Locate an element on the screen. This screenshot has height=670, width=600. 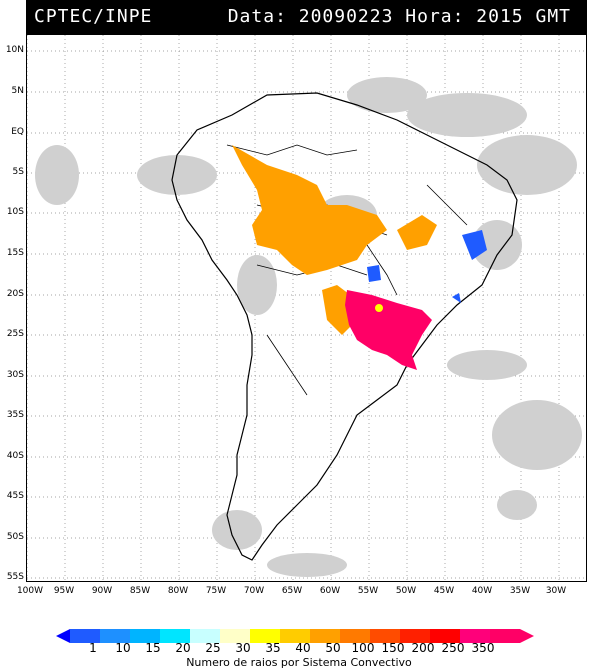
colorbar-label-100: 100 is located at coordinates (363, 648).